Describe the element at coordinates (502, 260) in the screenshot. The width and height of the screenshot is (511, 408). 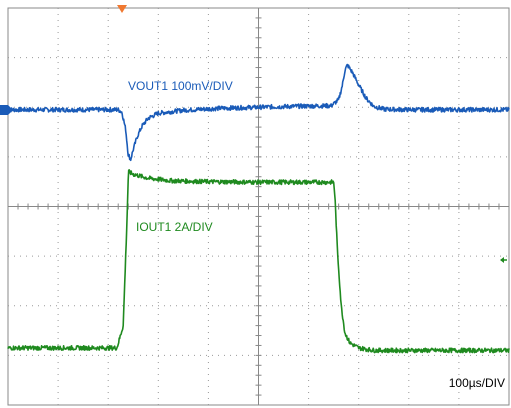
I see `trigger-level-arrow-icon` at that location.